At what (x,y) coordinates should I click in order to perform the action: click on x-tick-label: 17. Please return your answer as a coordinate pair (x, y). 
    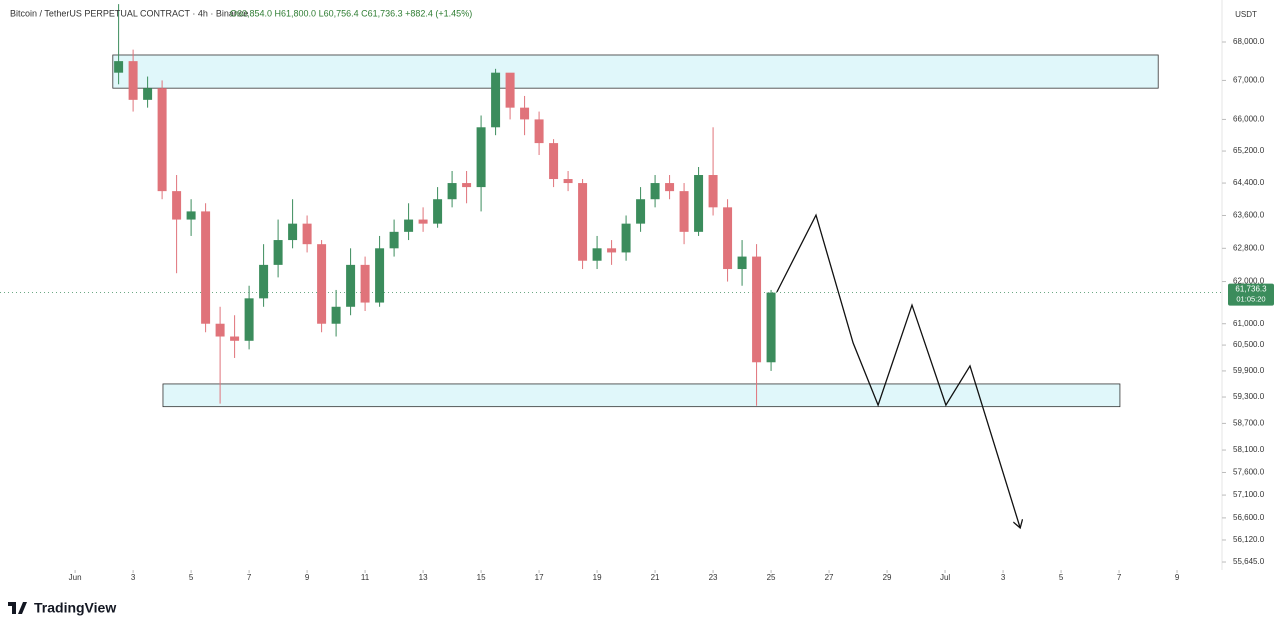
    Looking at the image, I should click on (539, 577).